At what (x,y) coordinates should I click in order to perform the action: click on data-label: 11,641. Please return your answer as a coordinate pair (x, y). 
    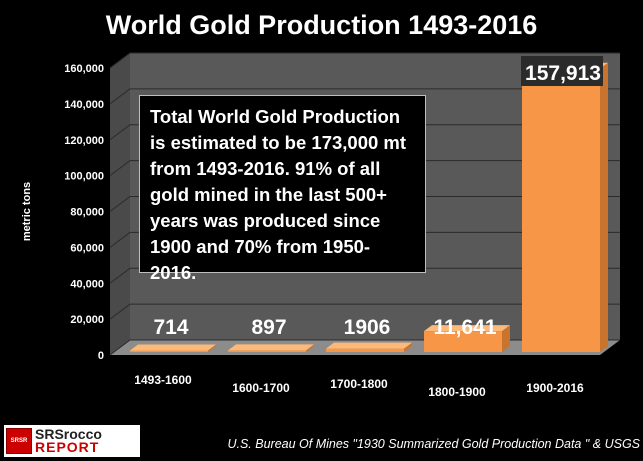
    Looking at the image, I should click on (464, 327).